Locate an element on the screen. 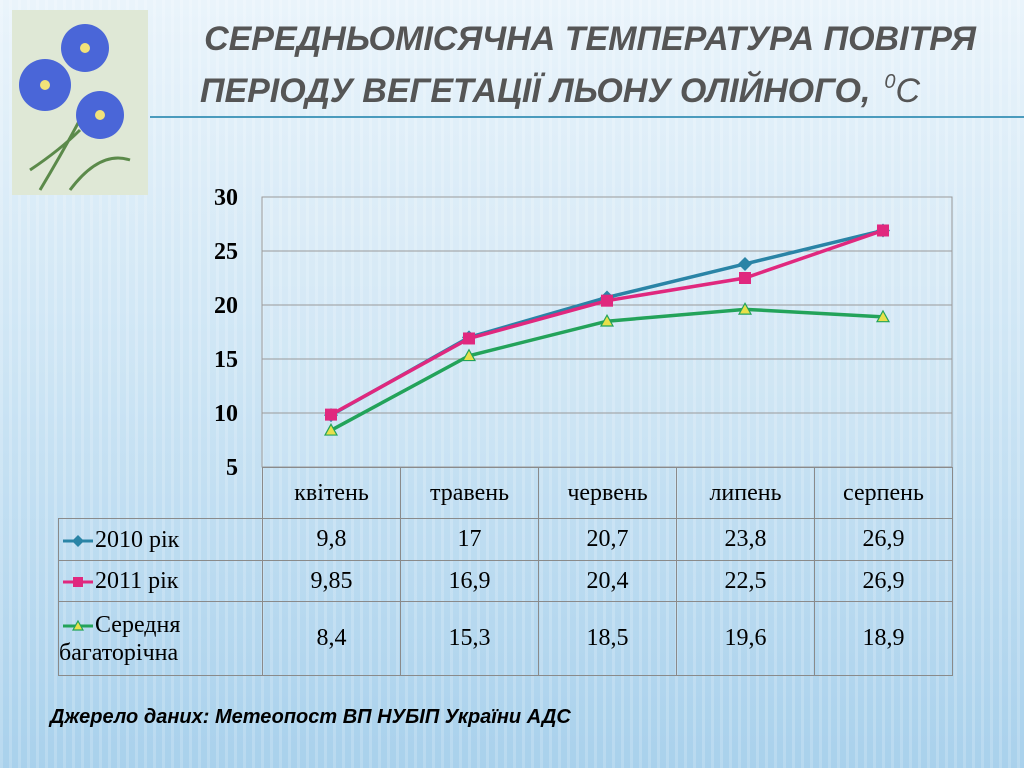  value-cell: 15,3 is located at coordinates (469, 638).